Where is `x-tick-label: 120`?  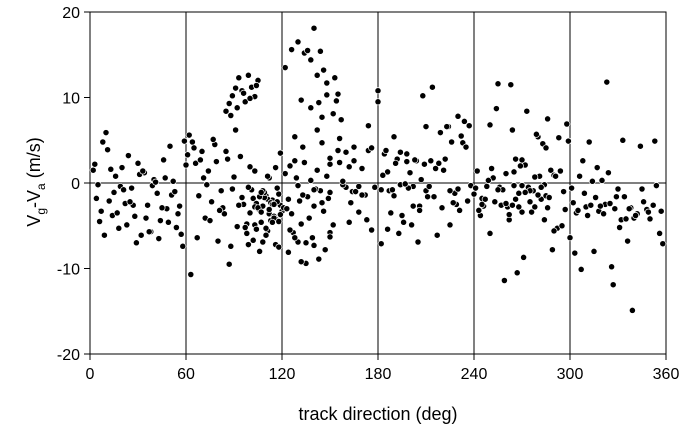
x-tick-label: 120 is located at coordinates (282, 374).